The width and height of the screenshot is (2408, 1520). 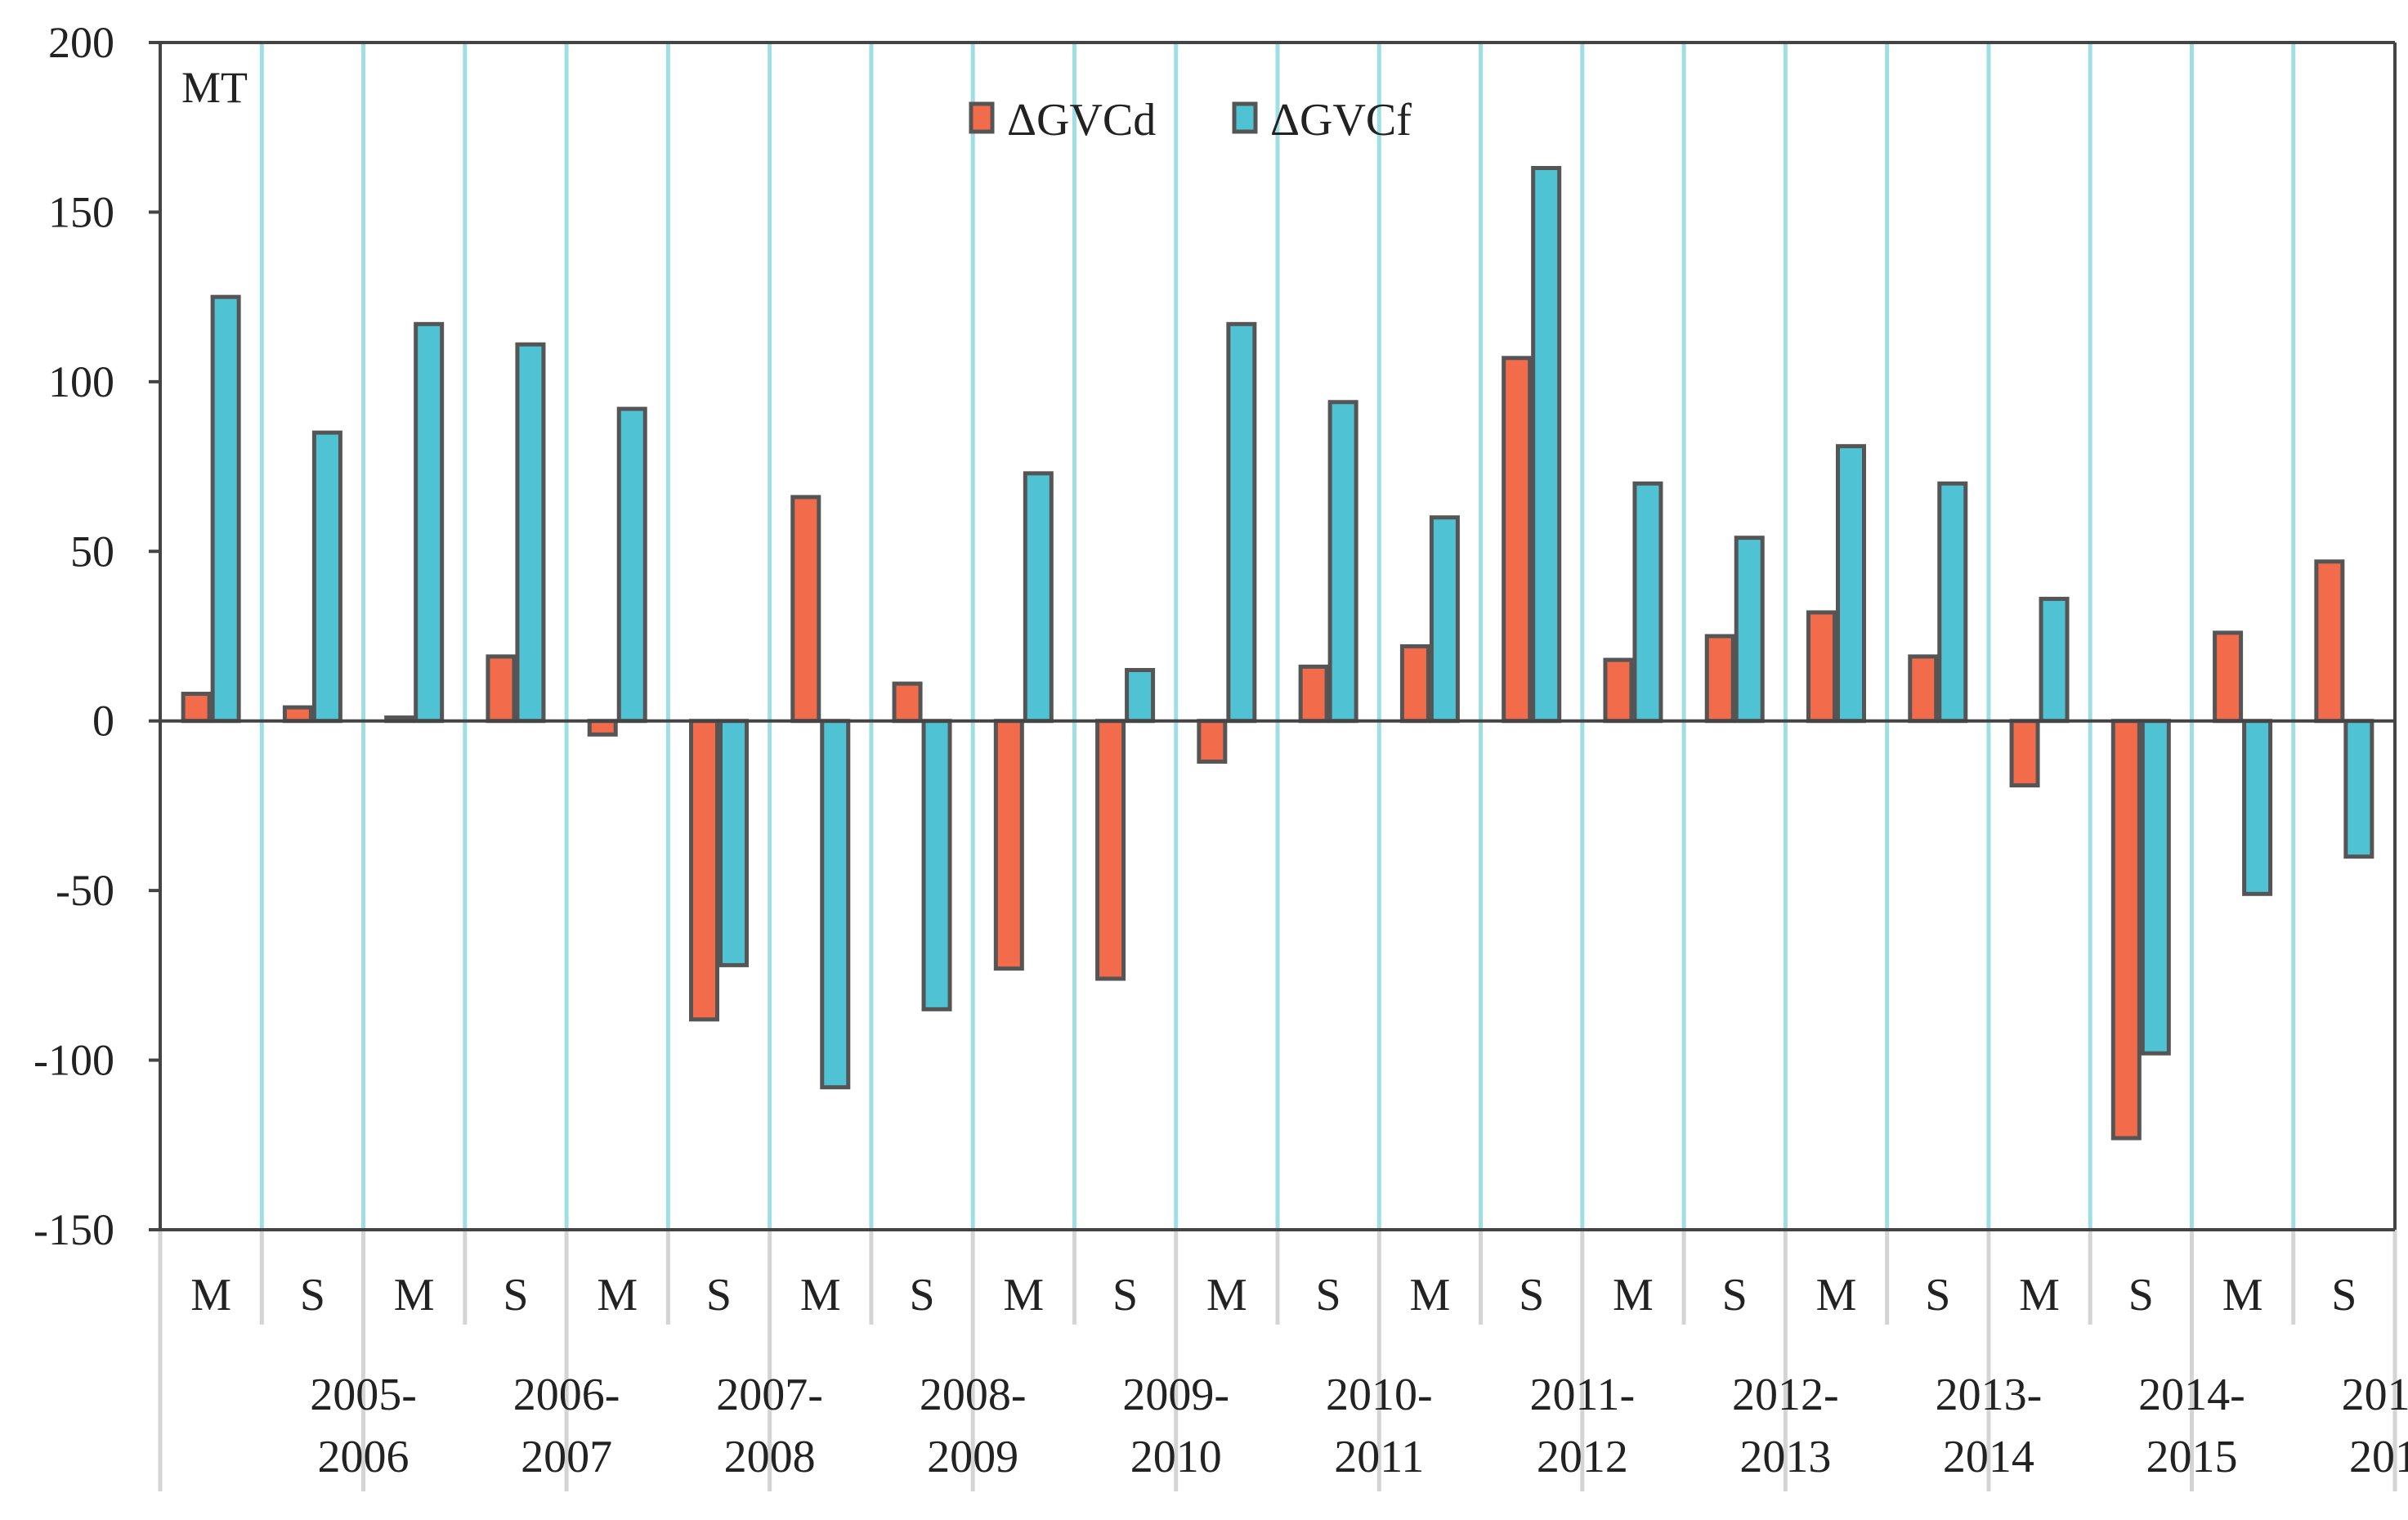 What do you see at coordinates (1583, 1395) in the screenshot?
I see `x-period-label: 2011-` at bounding box center [1583, 1395].